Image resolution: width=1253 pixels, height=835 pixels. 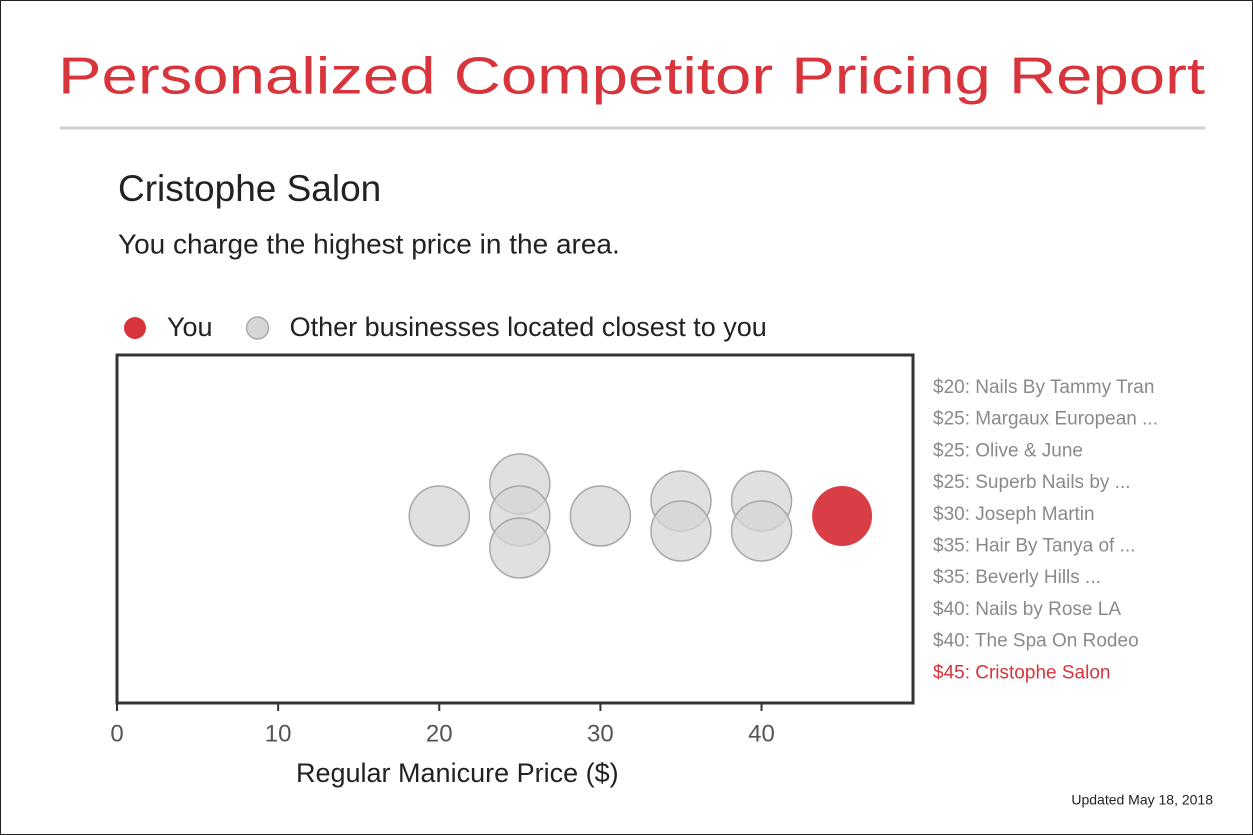 I want to click on price-list-item: $25: Olive & June, so click(x=1008, y=450).